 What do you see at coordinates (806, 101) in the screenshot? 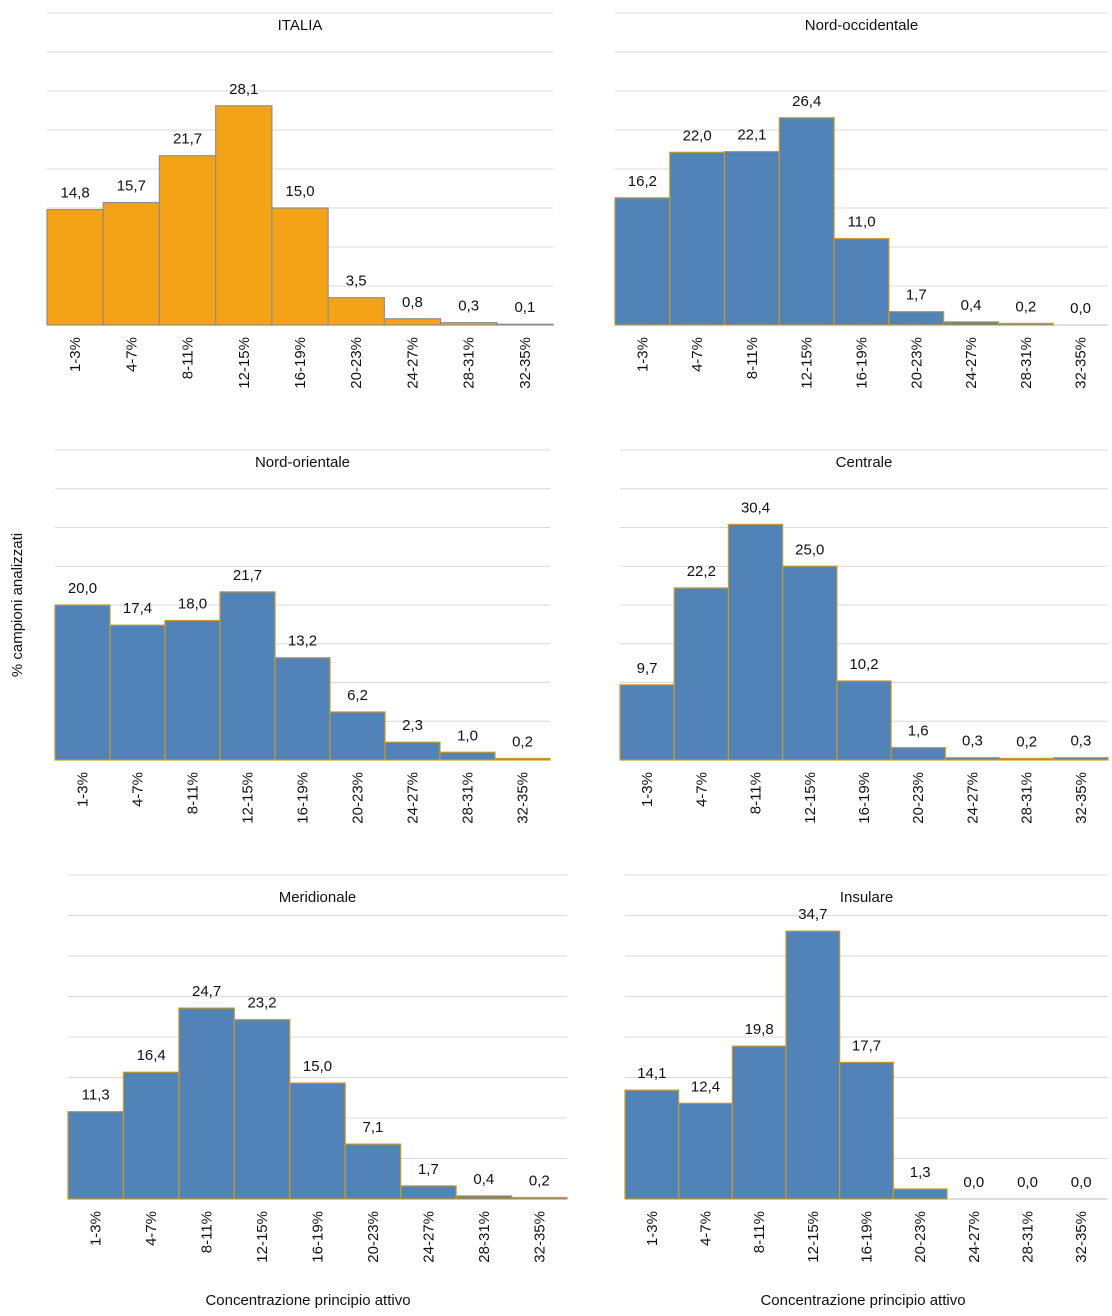
I see `data-label: 26,4` at bounding box center [806, 101].